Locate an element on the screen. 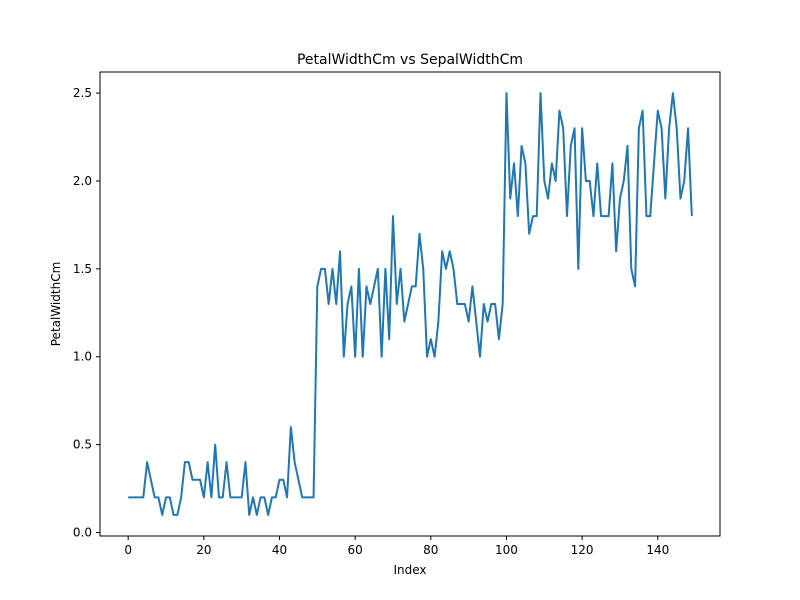  x-tick-label: 40 is located at coordinates (279, 550).